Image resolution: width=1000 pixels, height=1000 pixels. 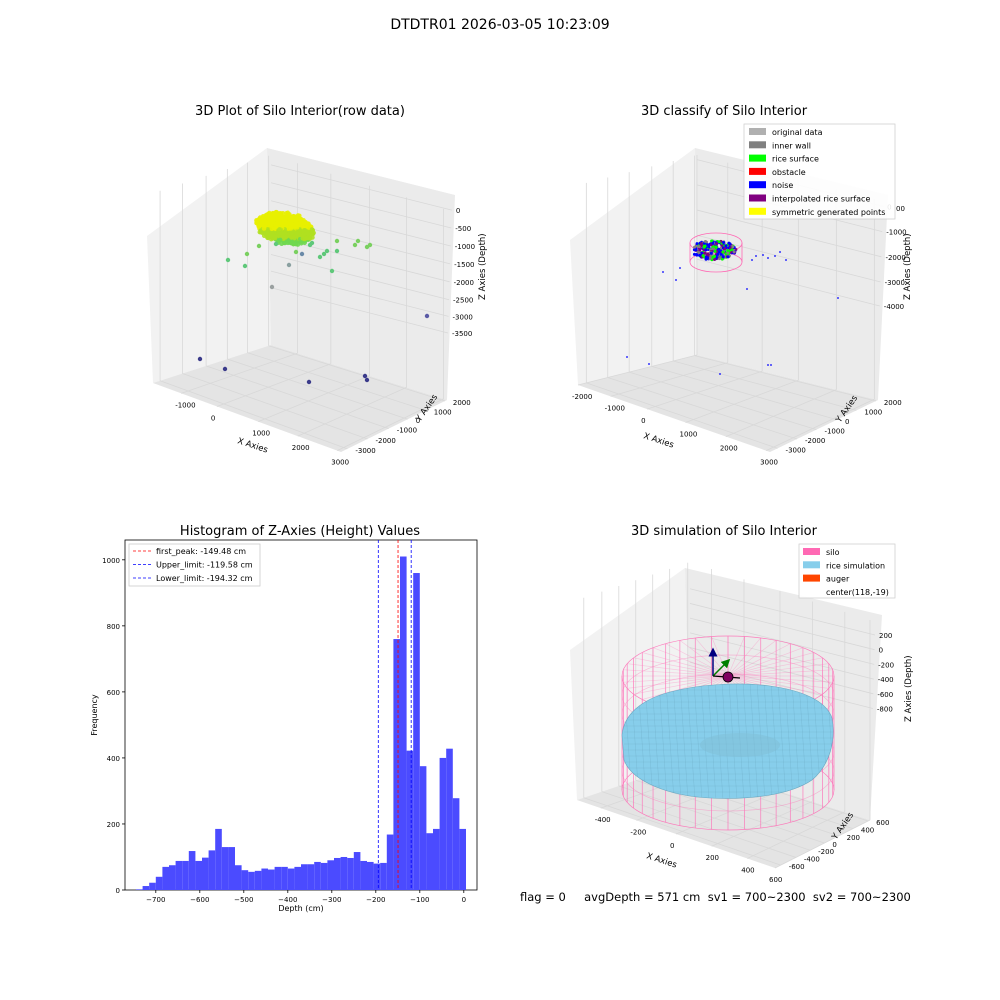 I want to click on page-title: DTDTR01 2026-03-05 10:23:09, so click(x=500, y=25).